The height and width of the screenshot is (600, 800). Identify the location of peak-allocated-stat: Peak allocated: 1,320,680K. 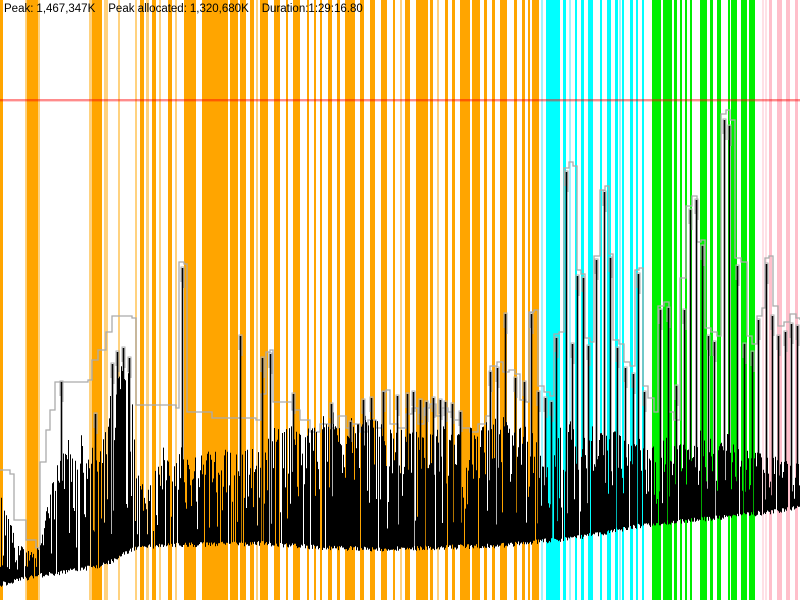
(178, 9).